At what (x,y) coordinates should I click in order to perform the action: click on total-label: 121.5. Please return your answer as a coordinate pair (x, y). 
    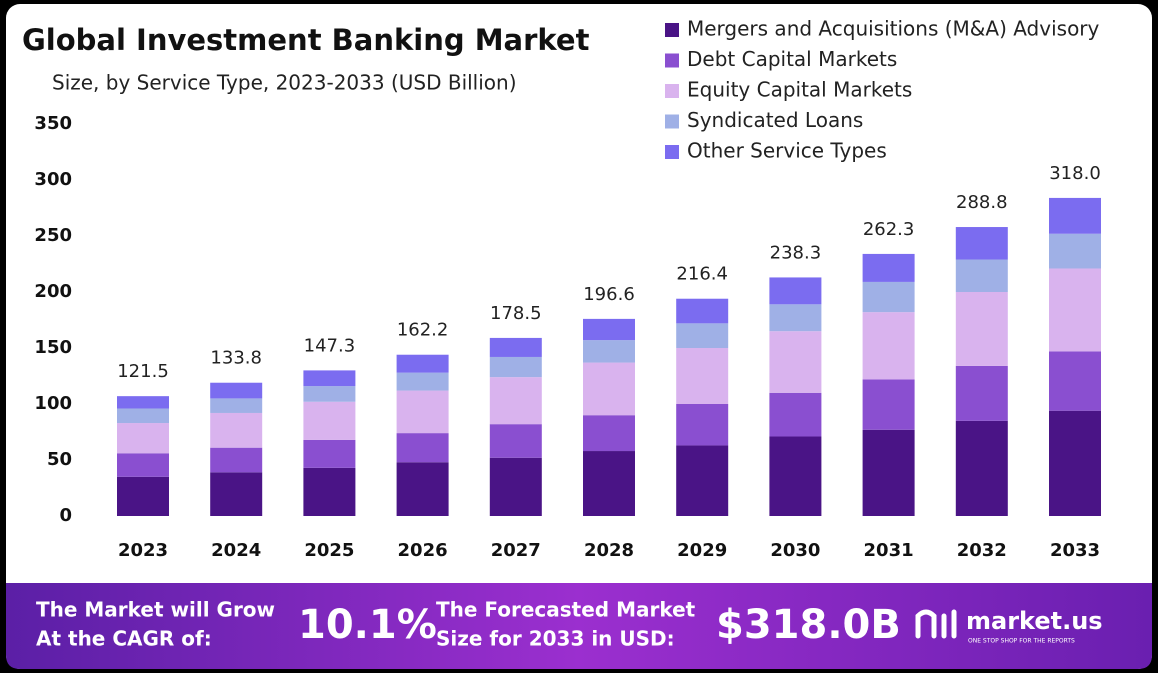
    Looking at the image, I should click on (143, 371).